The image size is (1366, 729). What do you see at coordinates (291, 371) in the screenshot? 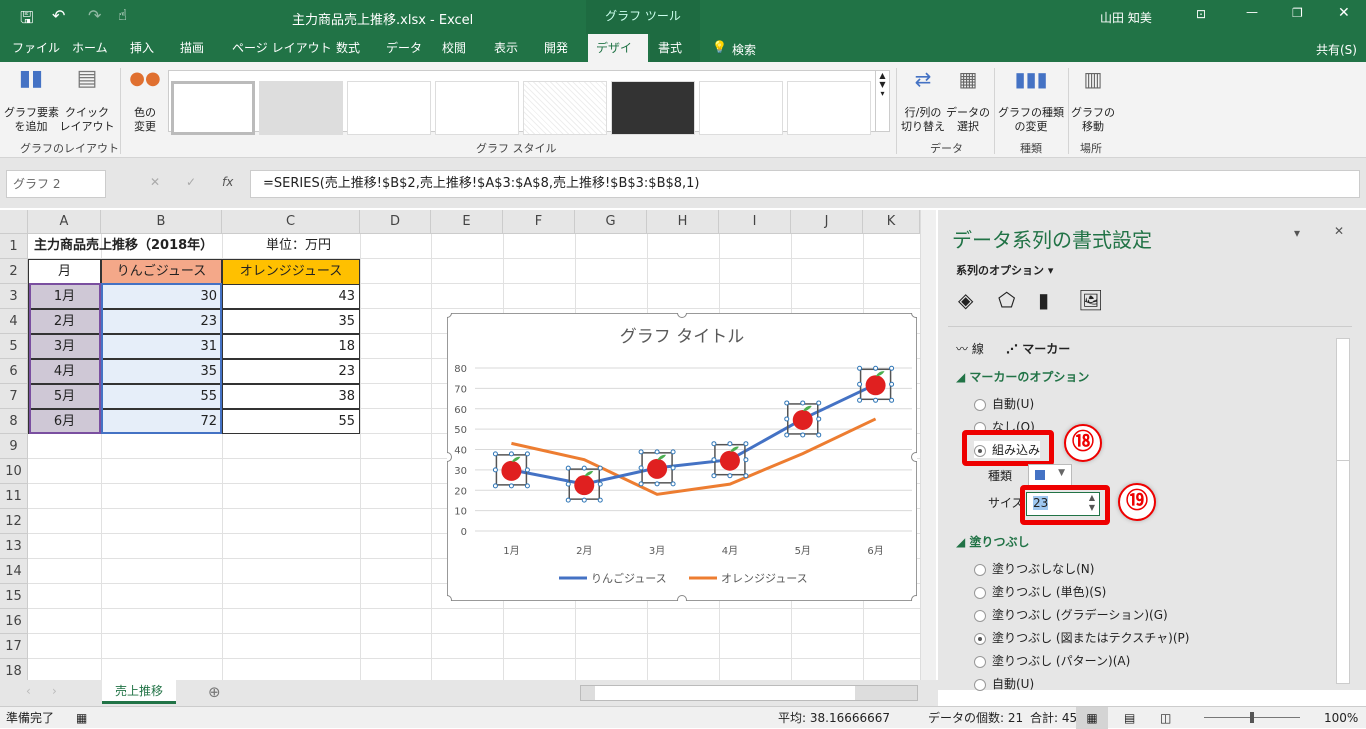
I see `data-cell: 23` at bounding box center [291, 371].